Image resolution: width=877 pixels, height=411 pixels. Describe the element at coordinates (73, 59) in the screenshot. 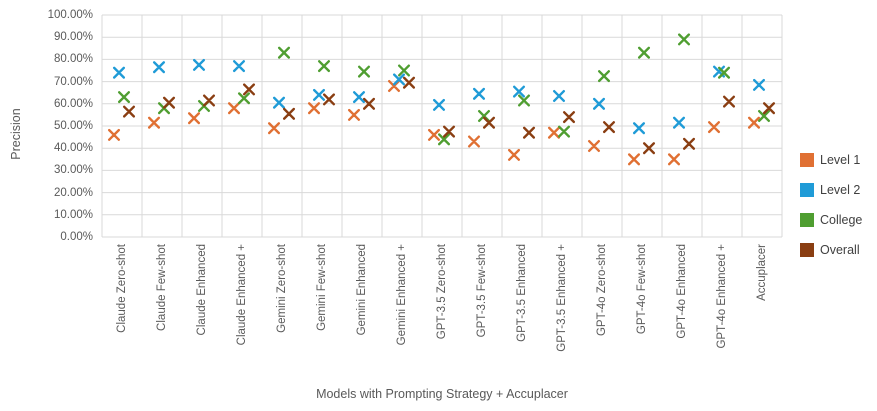

I see `y-tick-label: 80.00%` at that location.